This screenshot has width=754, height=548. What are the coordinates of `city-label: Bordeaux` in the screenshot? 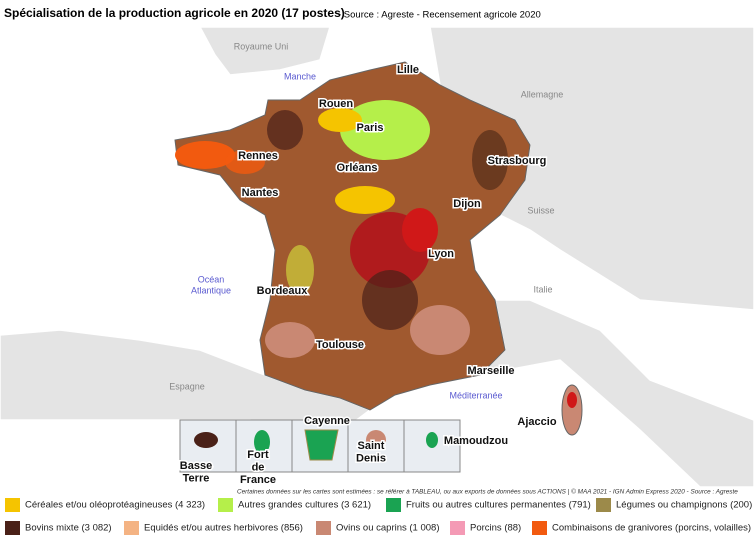 It's located at (283, 291).